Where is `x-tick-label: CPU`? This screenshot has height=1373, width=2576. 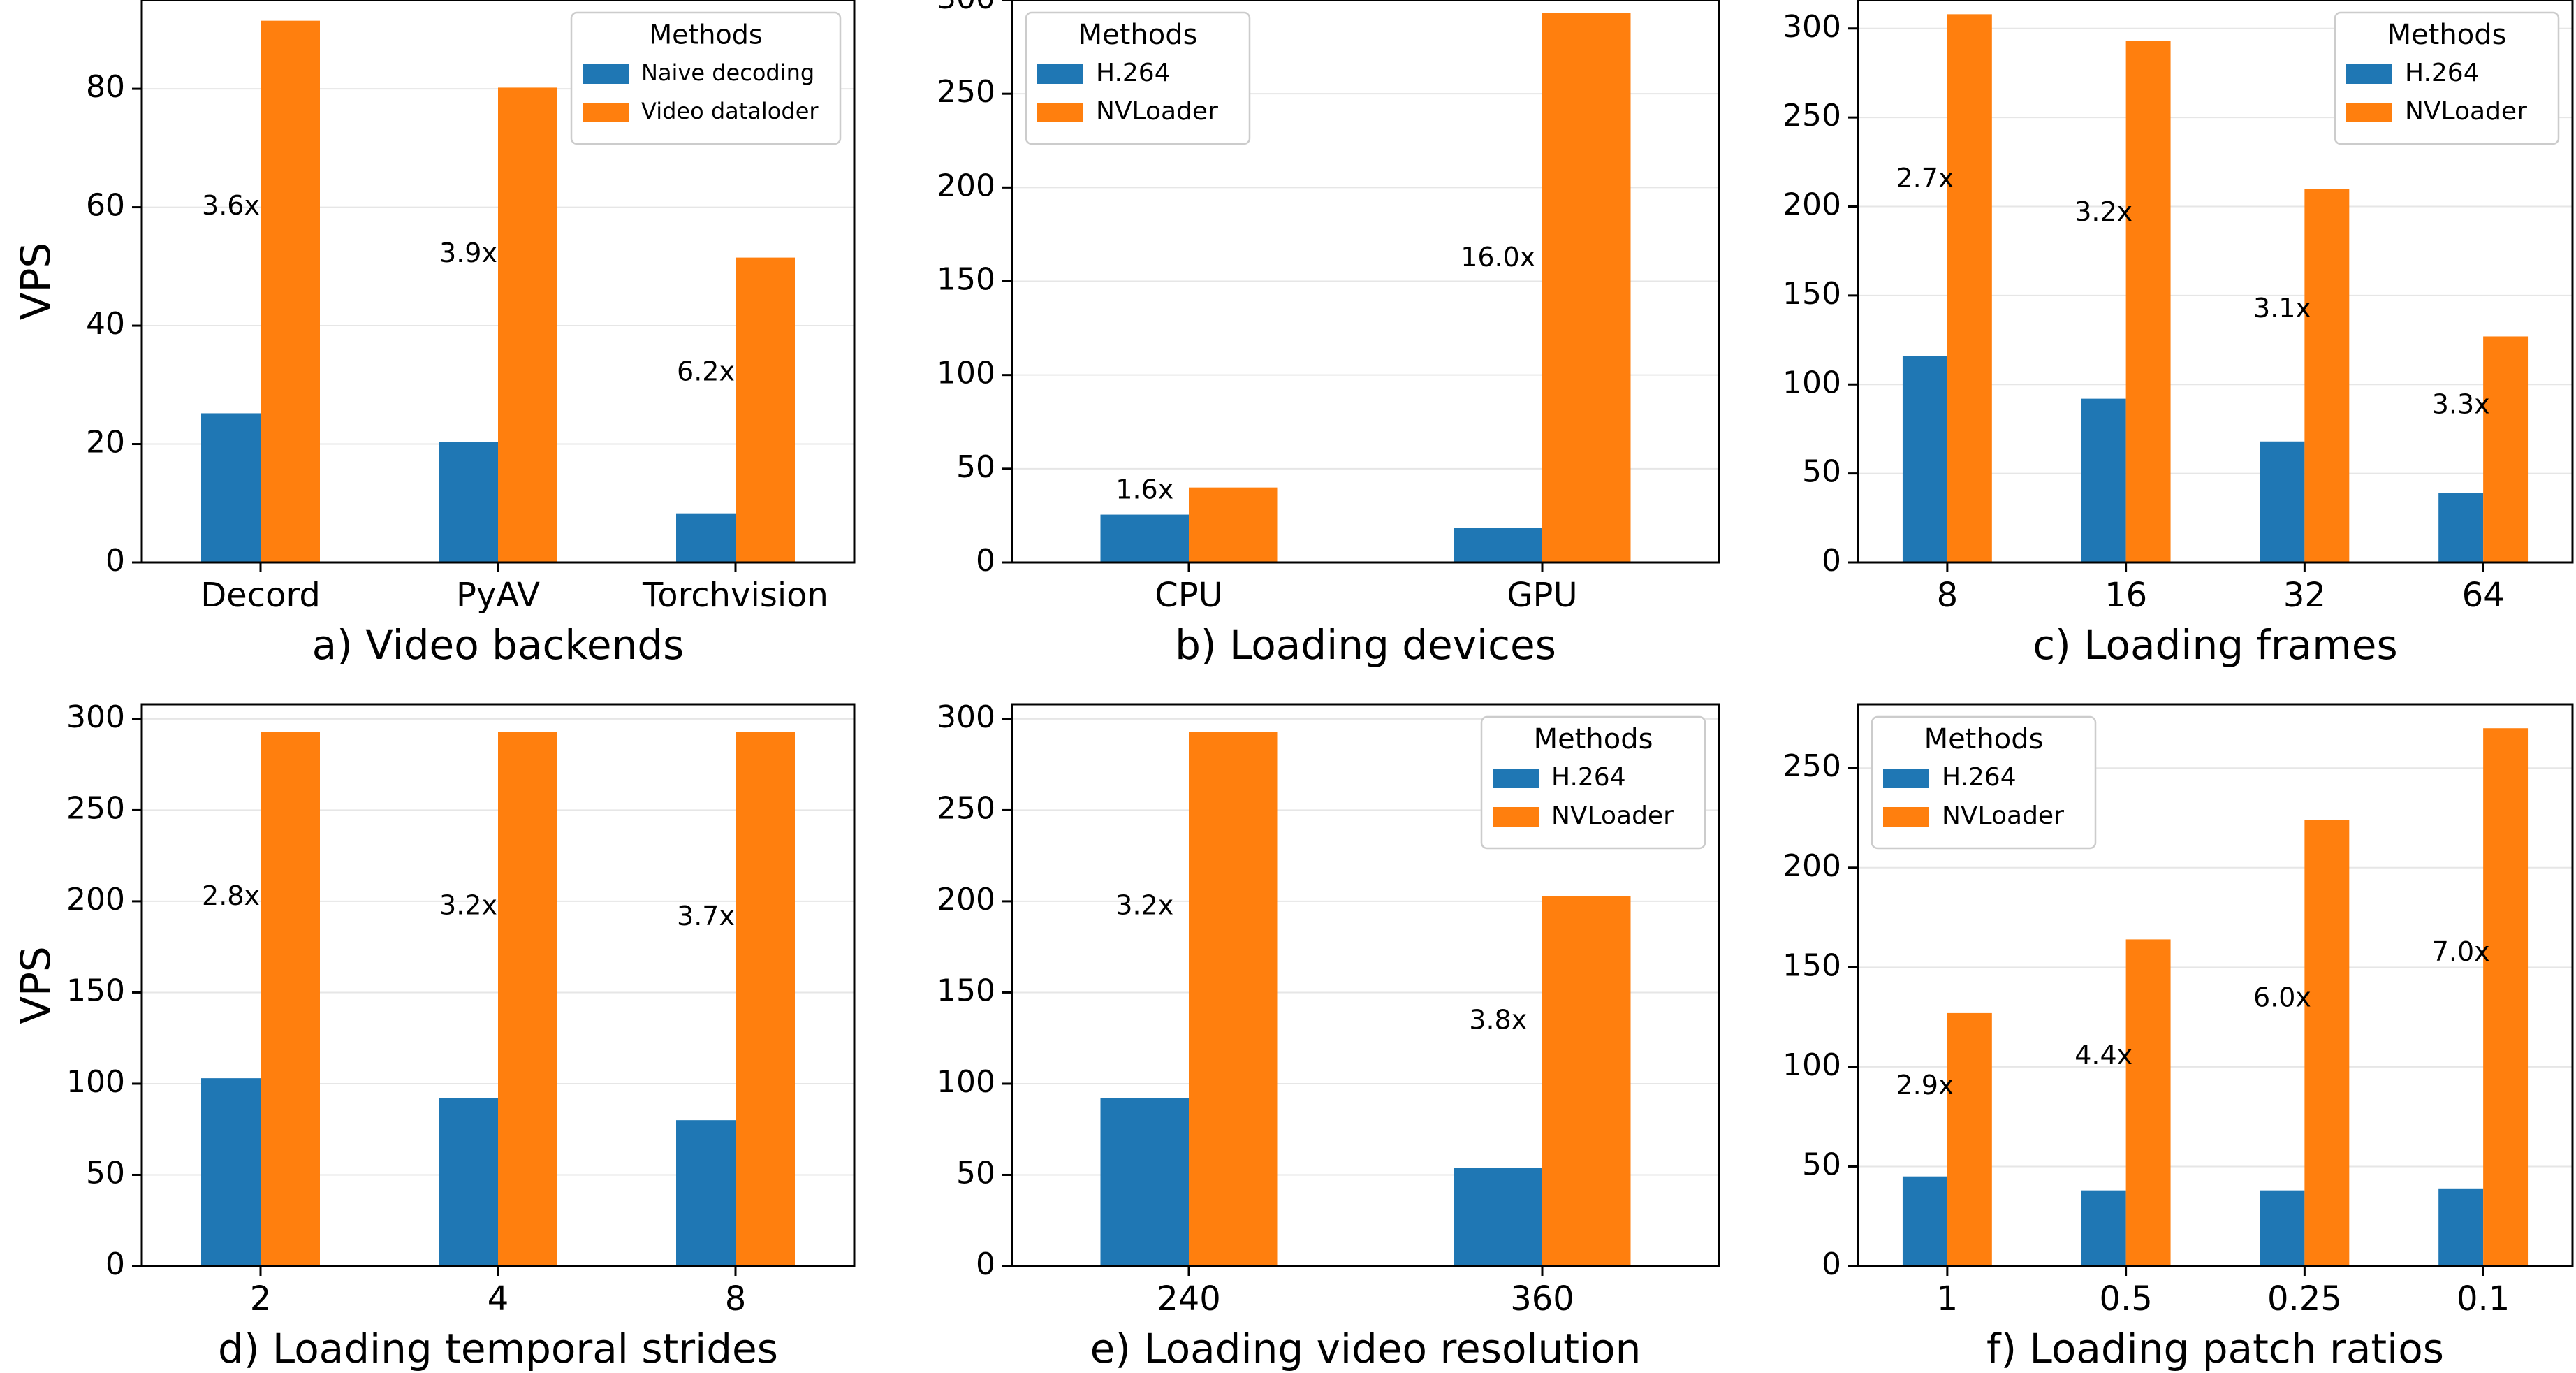 x-tick-label: CPU is located at coordinates (1189, 595).